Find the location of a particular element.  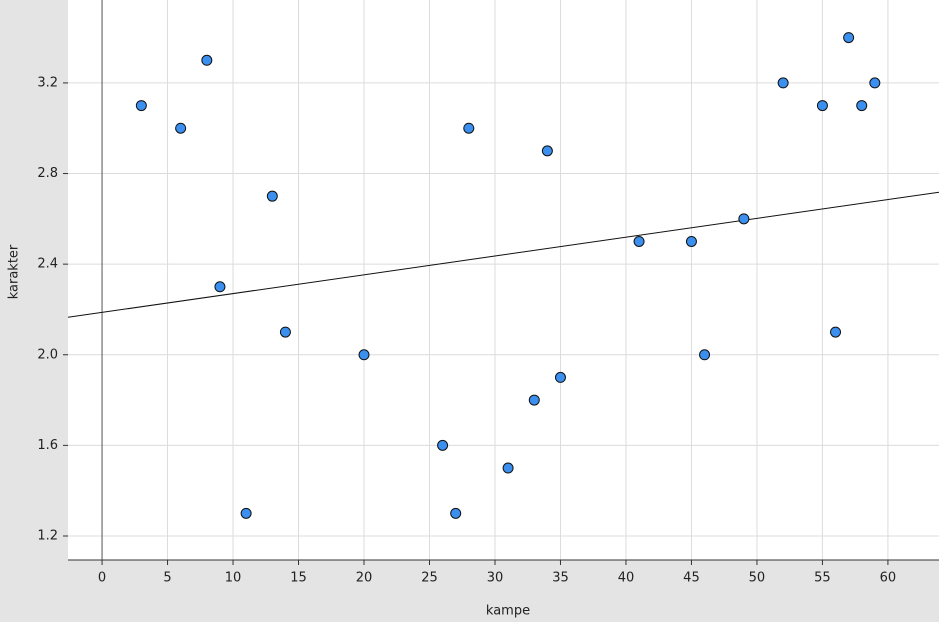

y-tick-label: 2.8 is located at coordinates (47, 173).